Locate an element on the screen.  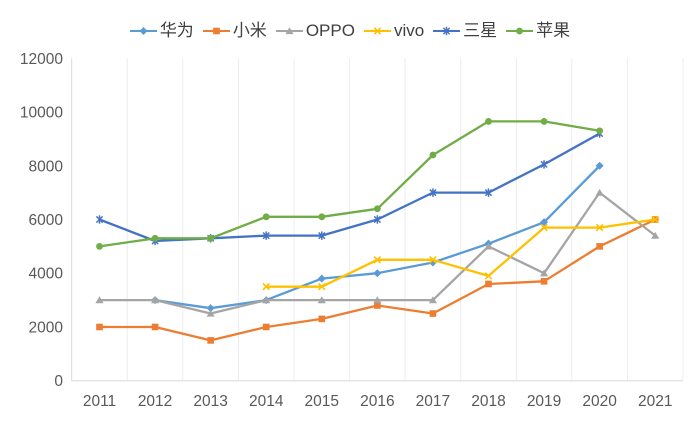
y-tick-label: 0 is located at coordinates (58, 381).